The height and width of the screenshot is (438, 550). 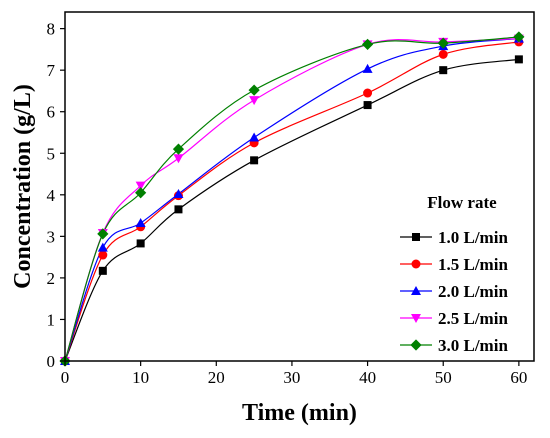 I want to click on x-tick-label: 0, so click(x=65, y=377).